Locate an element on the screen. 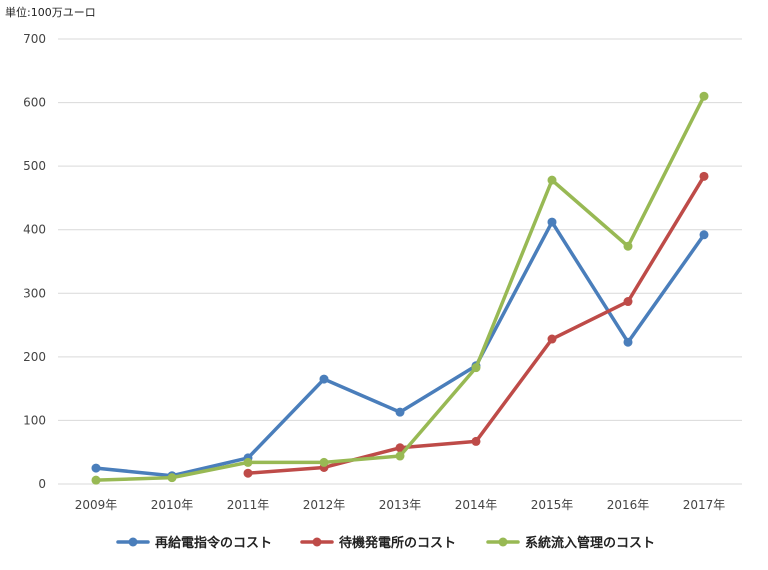  legend-item: 系統流入管理のコスト is located at coordinates (570, 543).